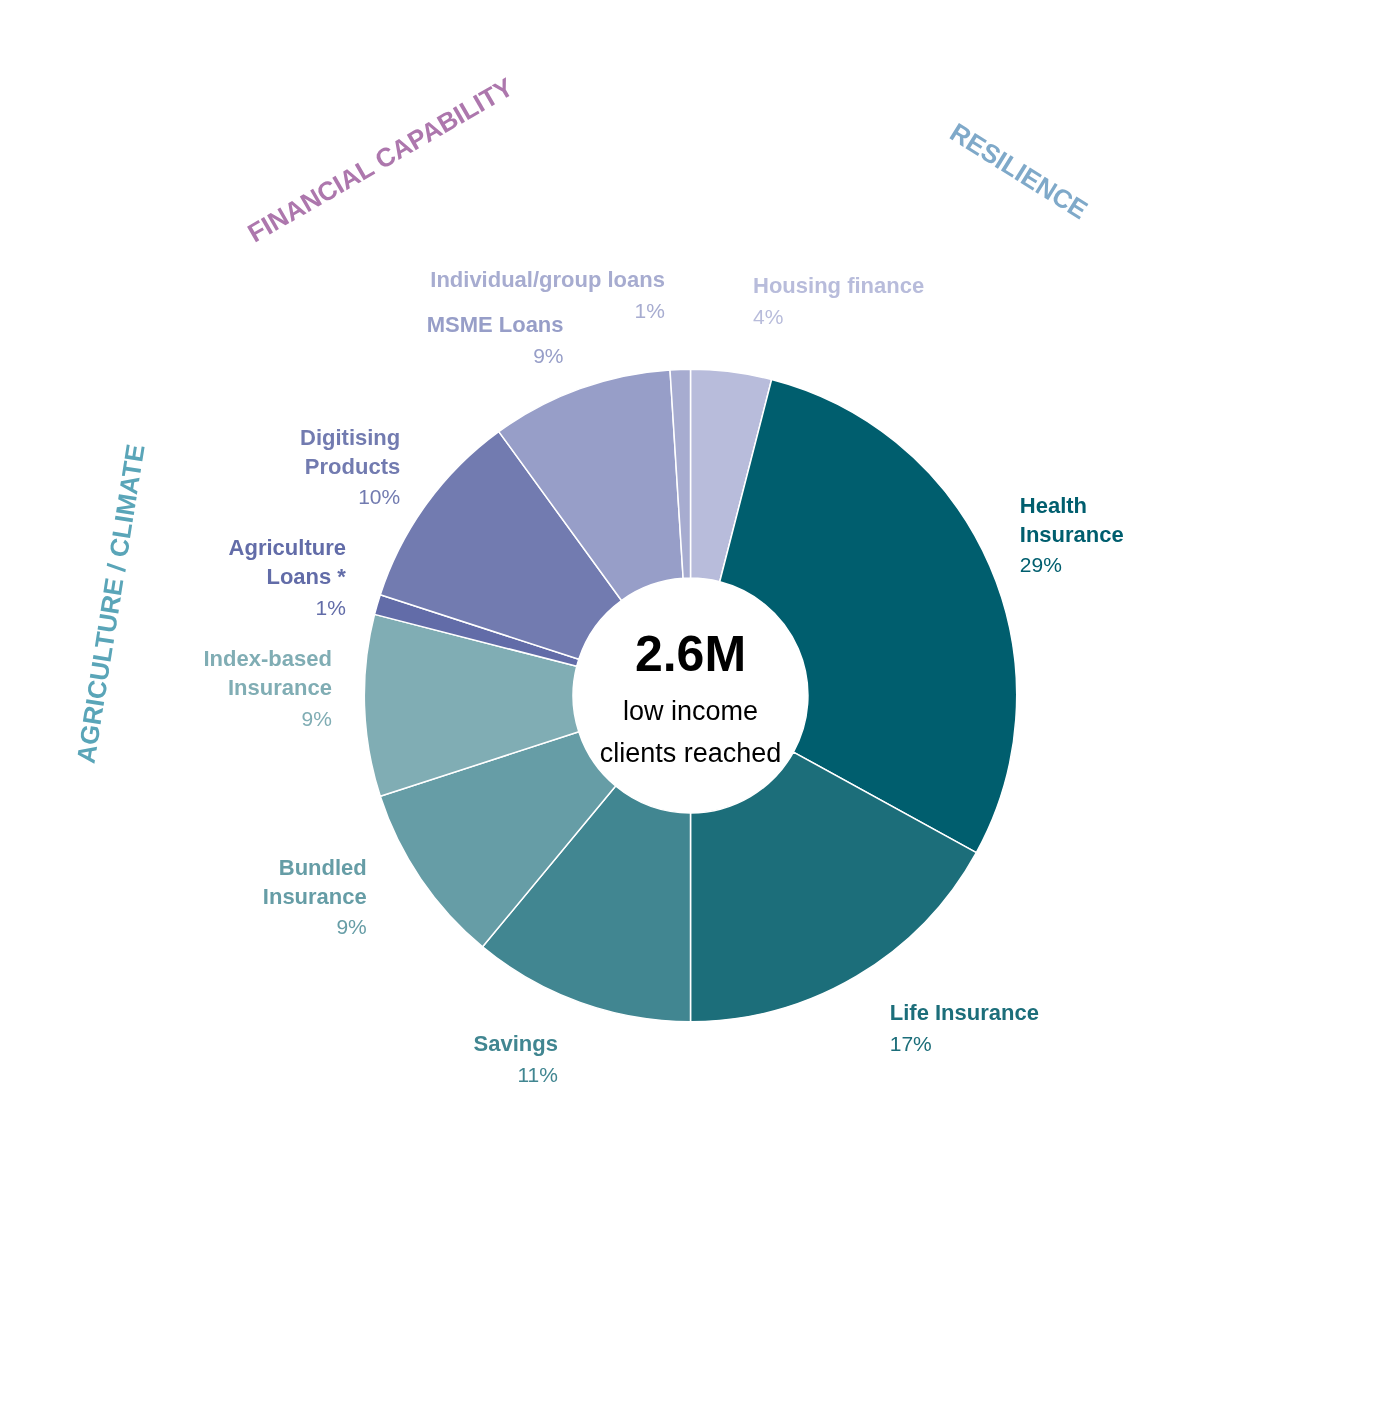 The width and height of the screenshot is (1389, 1402). Describe the element at coordinates (964, 1013) in the screenshot. I see `slice-label: Life Insurance` at that location.